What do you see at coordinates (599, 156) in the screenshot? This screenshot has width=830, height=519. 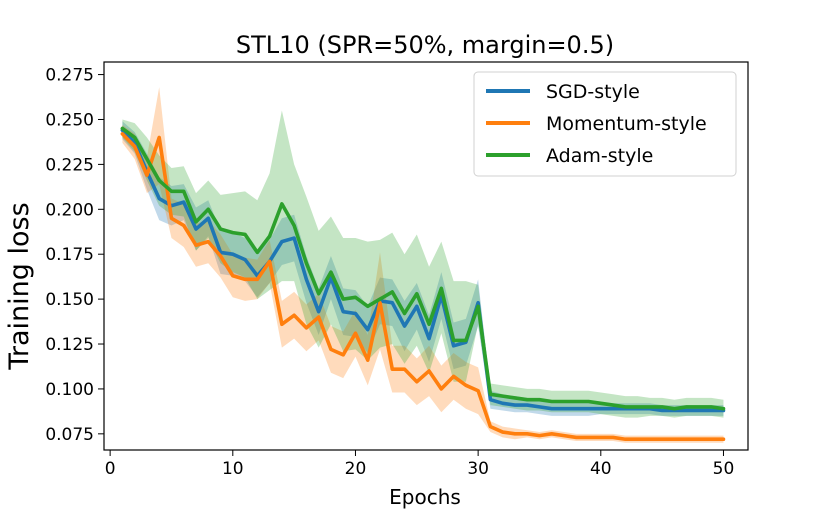 I see `legend-label-adam-style: Adam-style` at bounding box center [599, 156].